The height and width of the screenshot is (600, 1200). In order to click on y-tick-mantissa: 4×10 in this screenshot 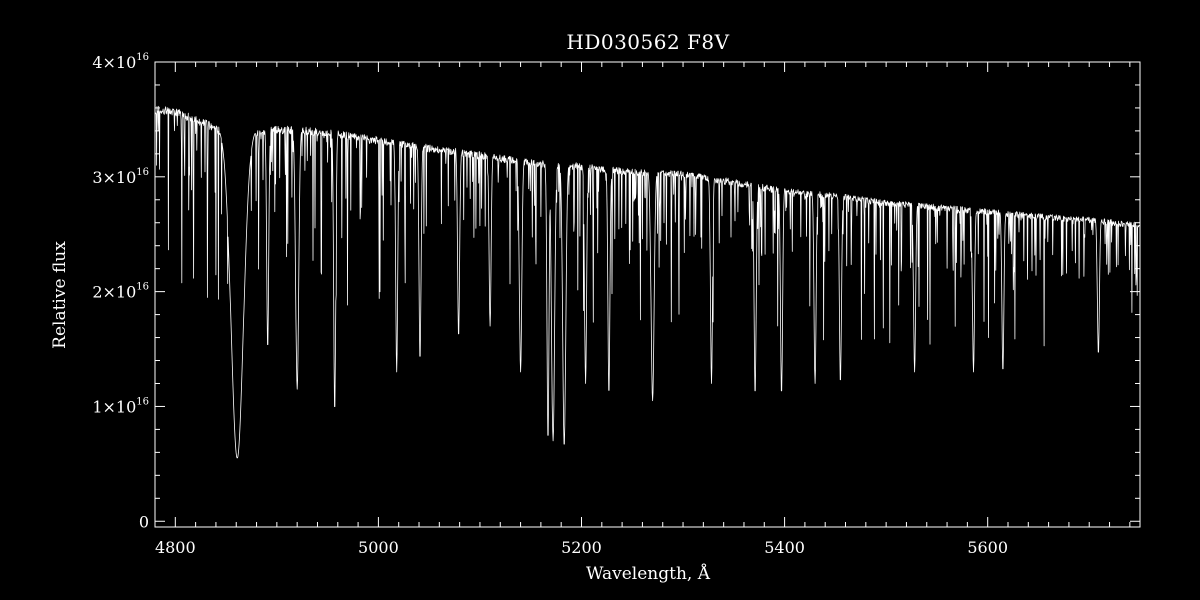, I will do `click(114, 62)`.